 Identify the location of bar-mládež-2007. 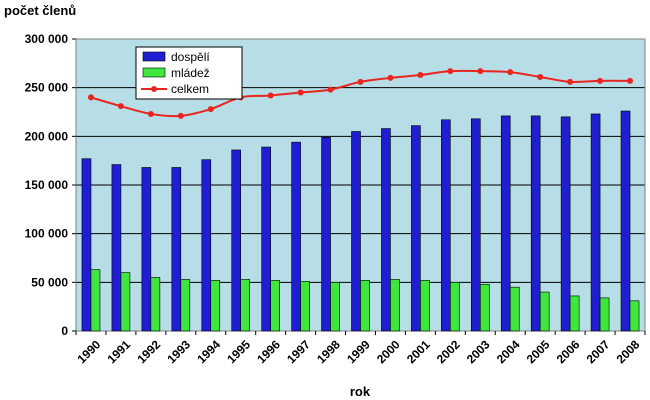
(604, 314).